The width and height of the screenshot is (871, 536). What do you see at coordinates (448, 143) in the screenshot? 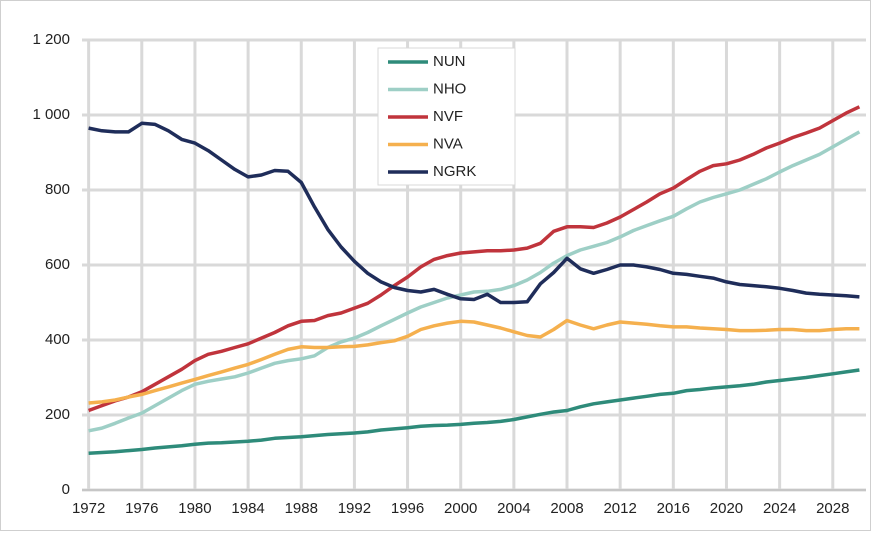
I see `legend-label: NVA` at bounding box center [448, 143].